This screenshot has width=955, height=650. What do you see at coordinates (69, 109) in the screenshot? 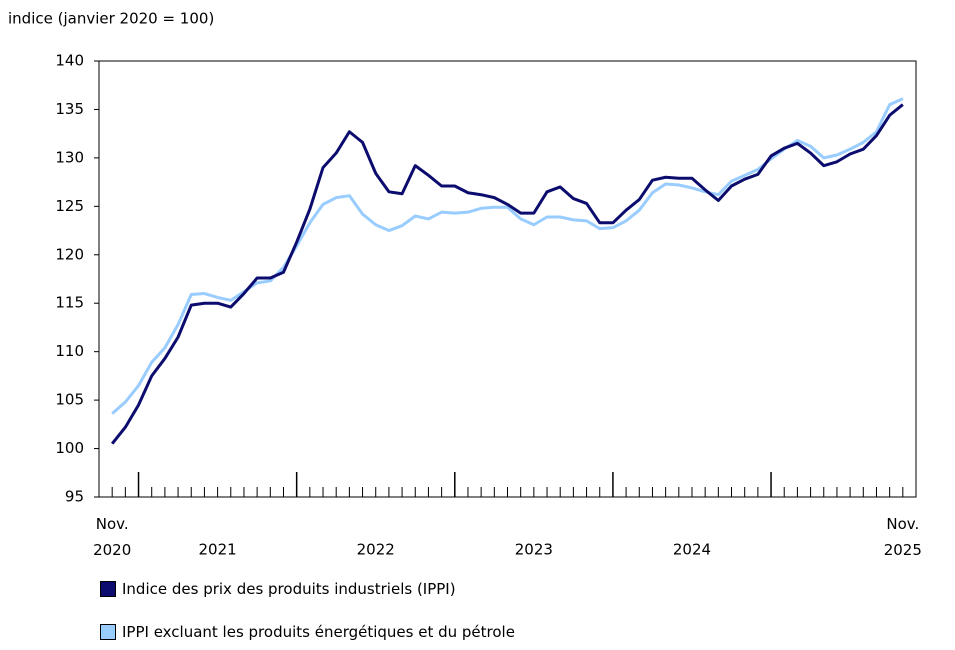
I see `y-tick-label: 135` at bounding box center [69, 109].